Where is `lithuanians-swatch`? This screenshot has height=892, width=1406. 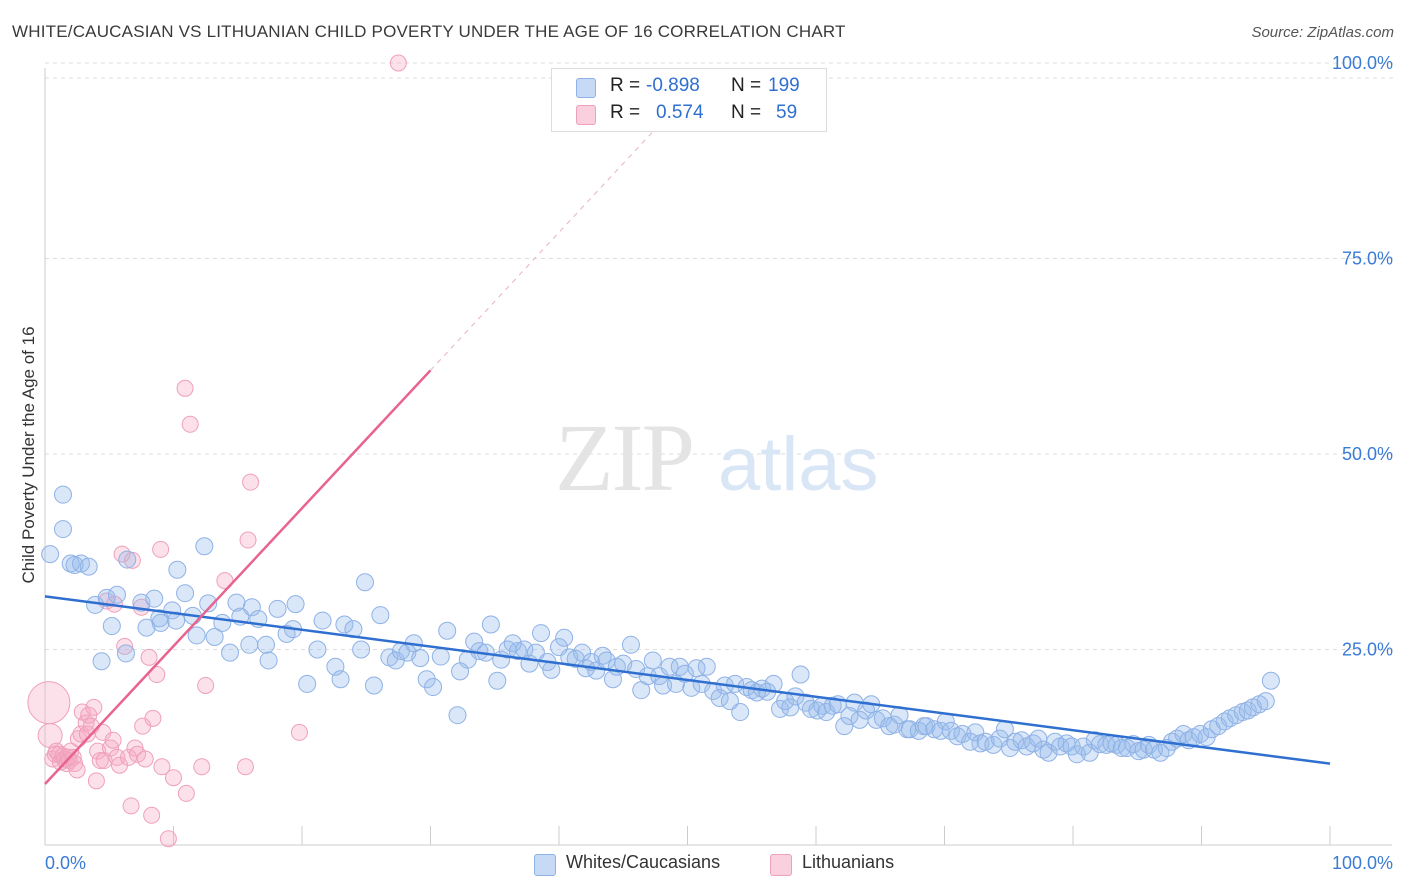
lithuanians-swatch is located at coordinates (586, 115).